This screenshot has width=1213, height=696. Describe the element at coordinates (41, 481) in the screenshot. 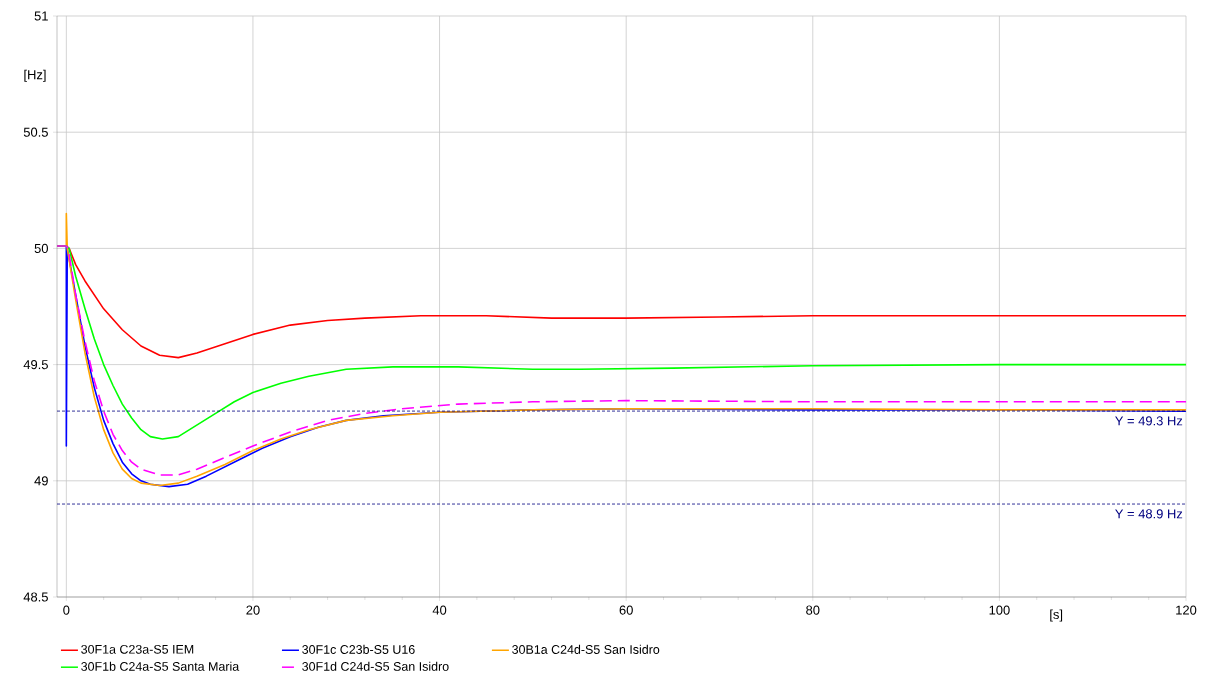

I see `y-tick-label: 49` at that location.